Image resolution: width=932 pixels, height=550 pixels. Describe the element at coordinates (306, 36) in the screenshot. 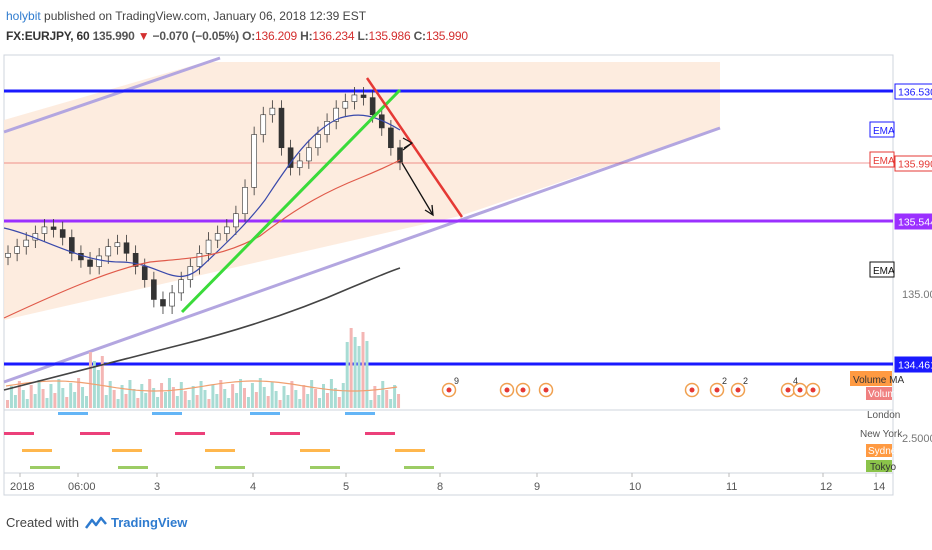

I see `high-label: H:` at that location.